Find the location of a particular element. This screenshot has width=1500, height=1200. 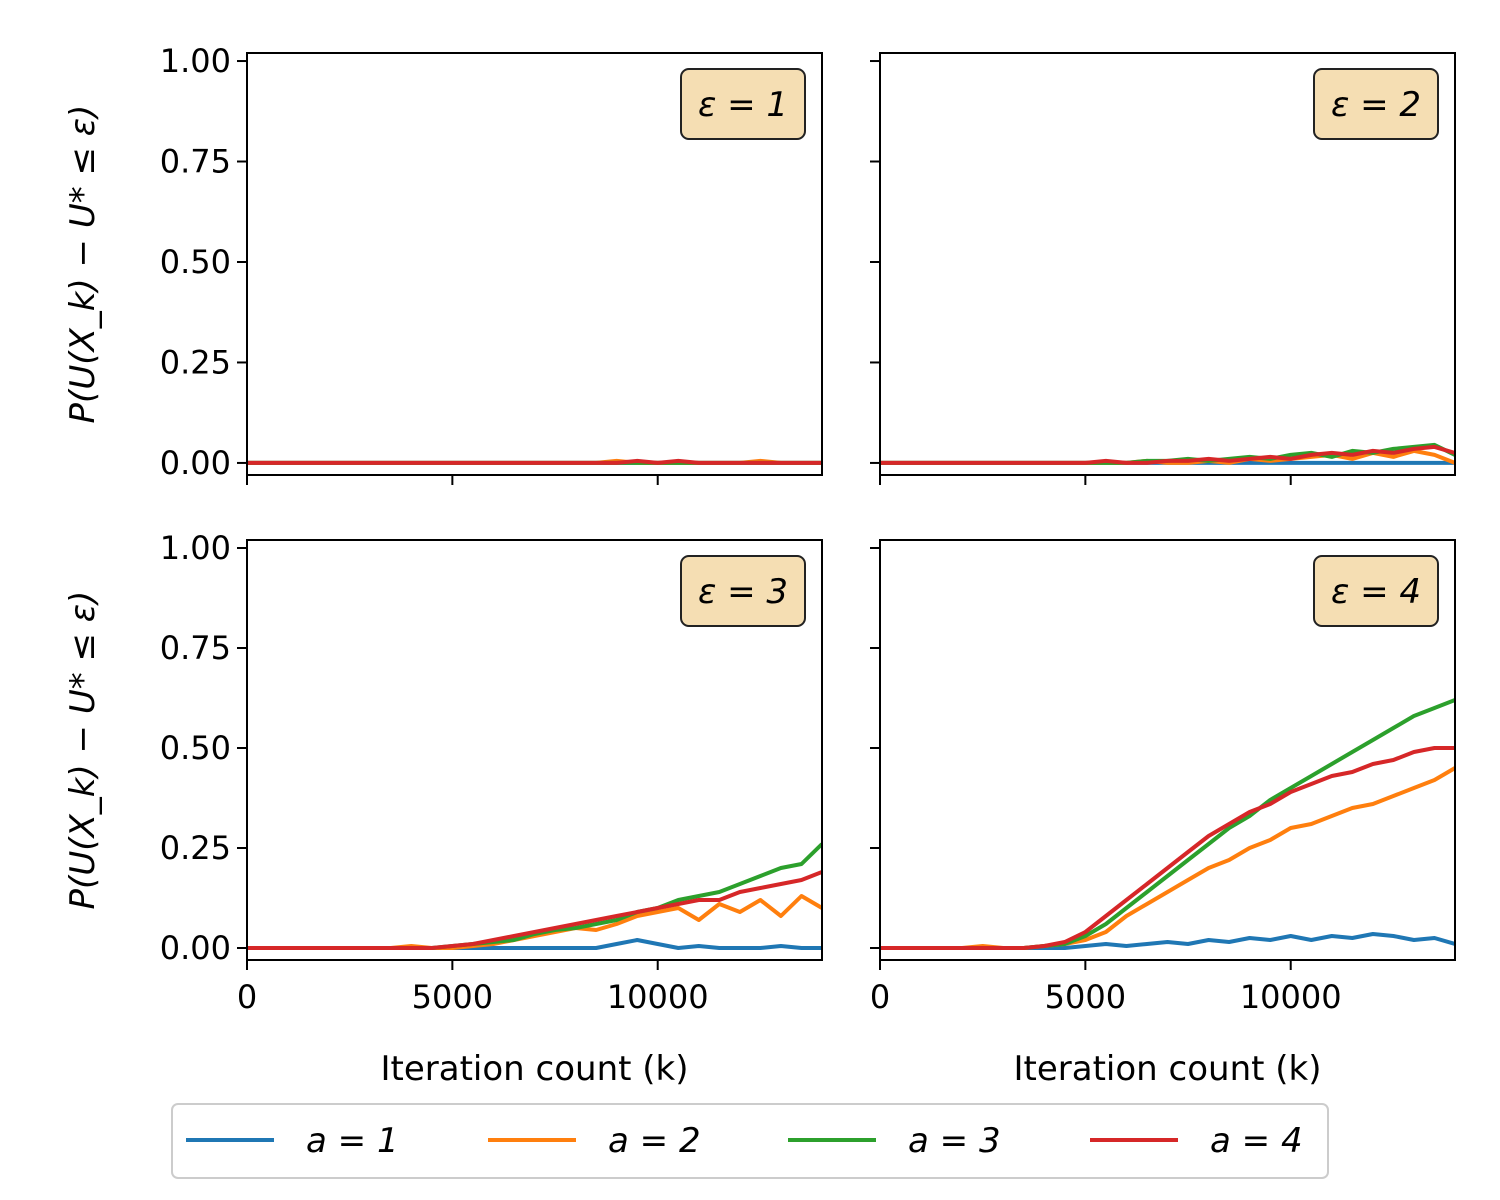

legend-label-3: a = 3 is located at coordinates (954, 1141).